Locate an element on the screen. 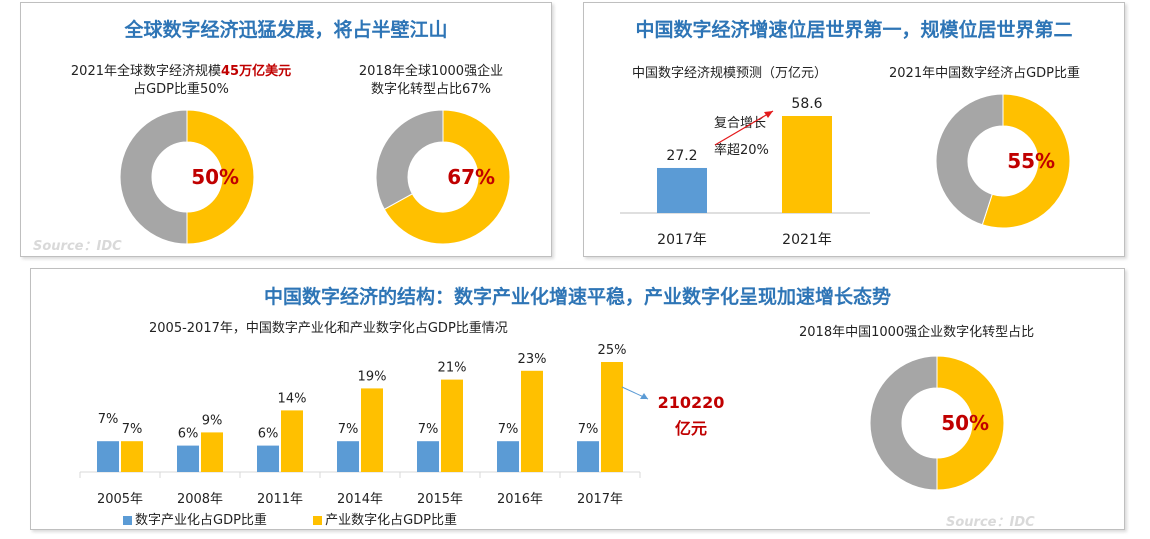 This screenshot has height=539, width=1150. donut3-slice-数字经济 is located at coordinates (1026, 161).